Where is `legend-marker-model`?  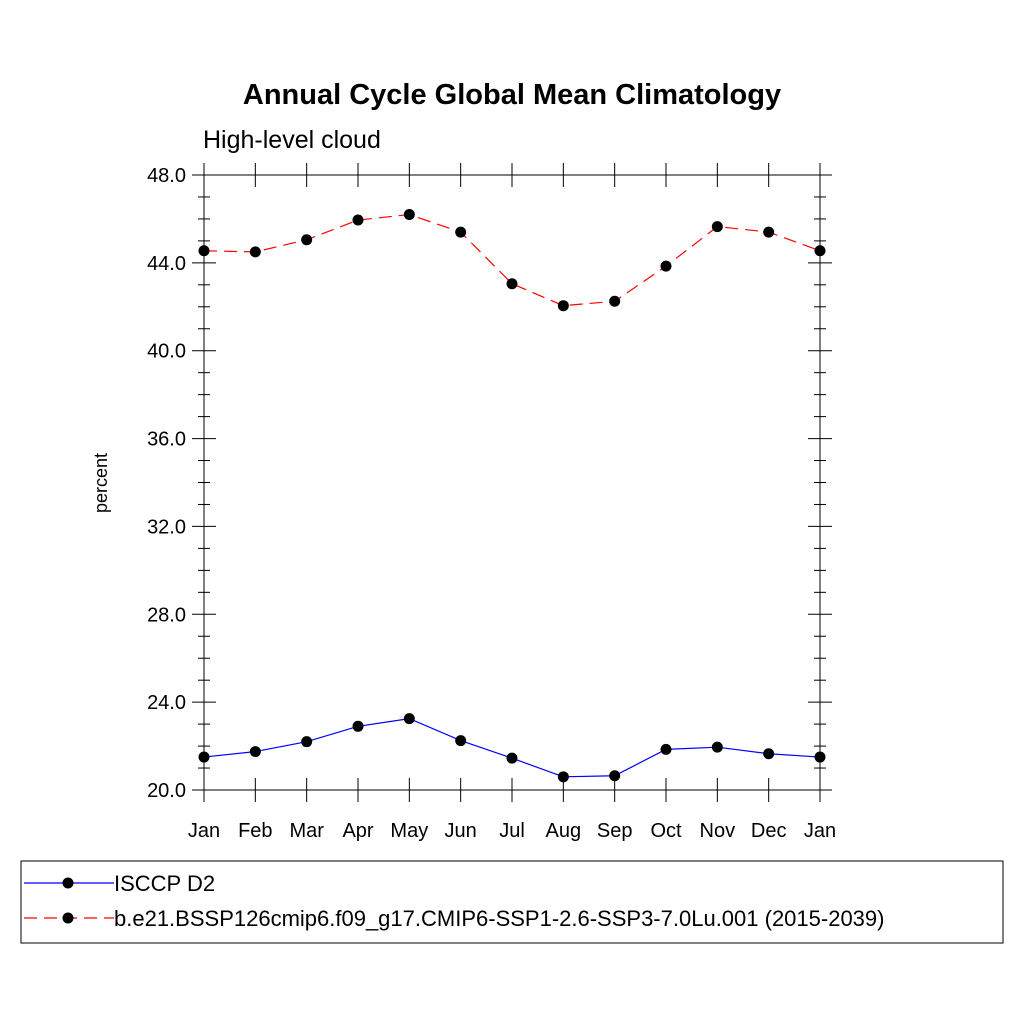 legend-marker-model is located at coordinates (68, 918).